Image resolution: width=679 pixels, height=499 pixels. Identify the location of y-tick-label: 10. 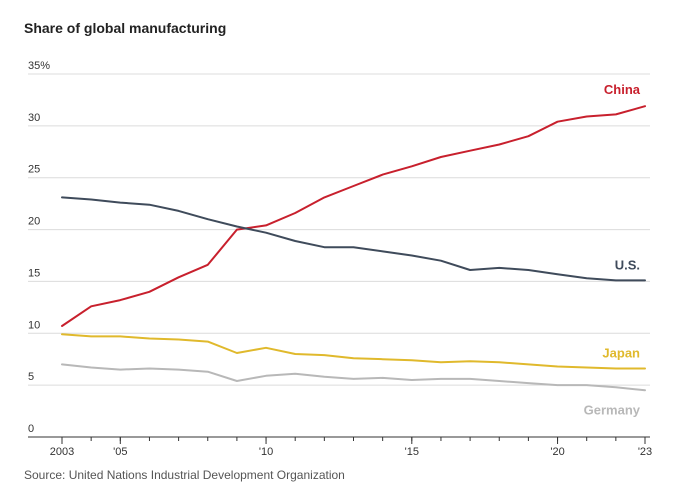
(34, 325).